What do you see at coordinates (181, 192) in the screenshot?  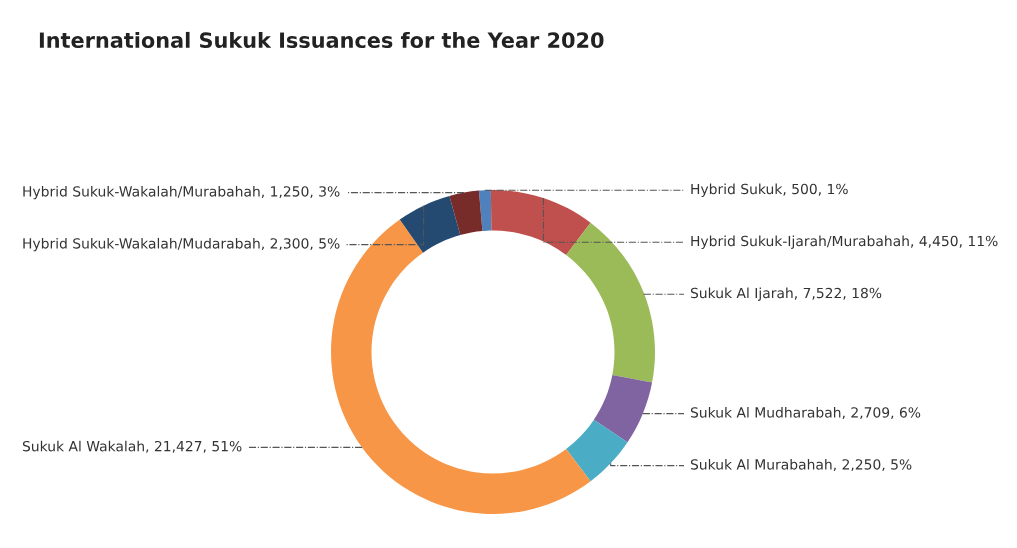 I see `slice-label: Hybrid Sukuk-Wakalah/Murabahah, 1,250, 3%` at bounding box center [181, 192].